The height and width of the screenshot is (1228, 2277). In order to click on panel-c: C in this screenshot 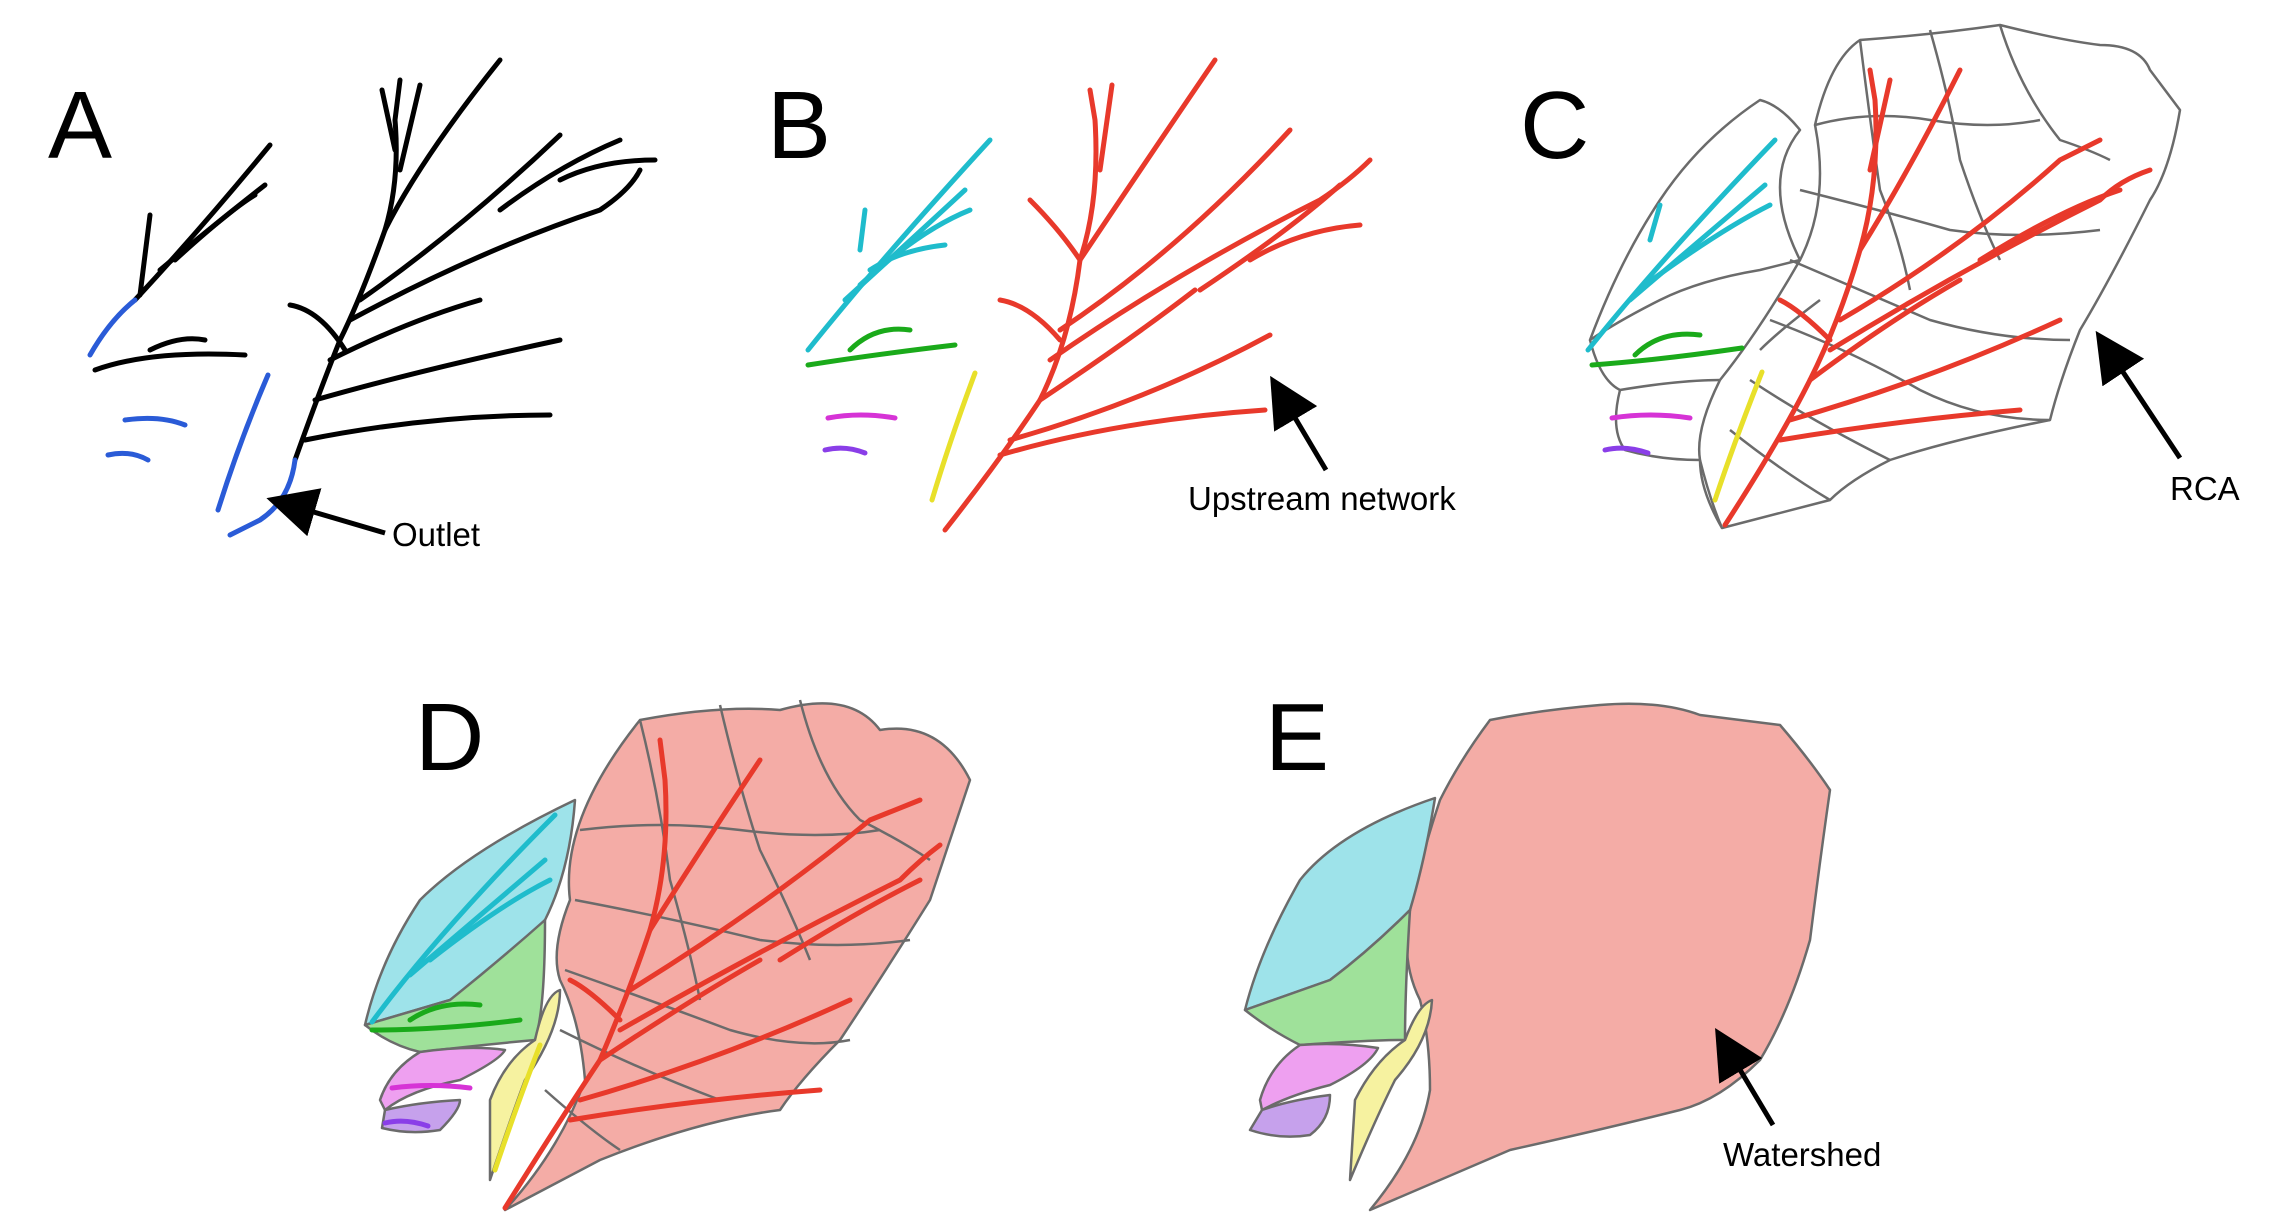, I will do `click(1880, 276)`.